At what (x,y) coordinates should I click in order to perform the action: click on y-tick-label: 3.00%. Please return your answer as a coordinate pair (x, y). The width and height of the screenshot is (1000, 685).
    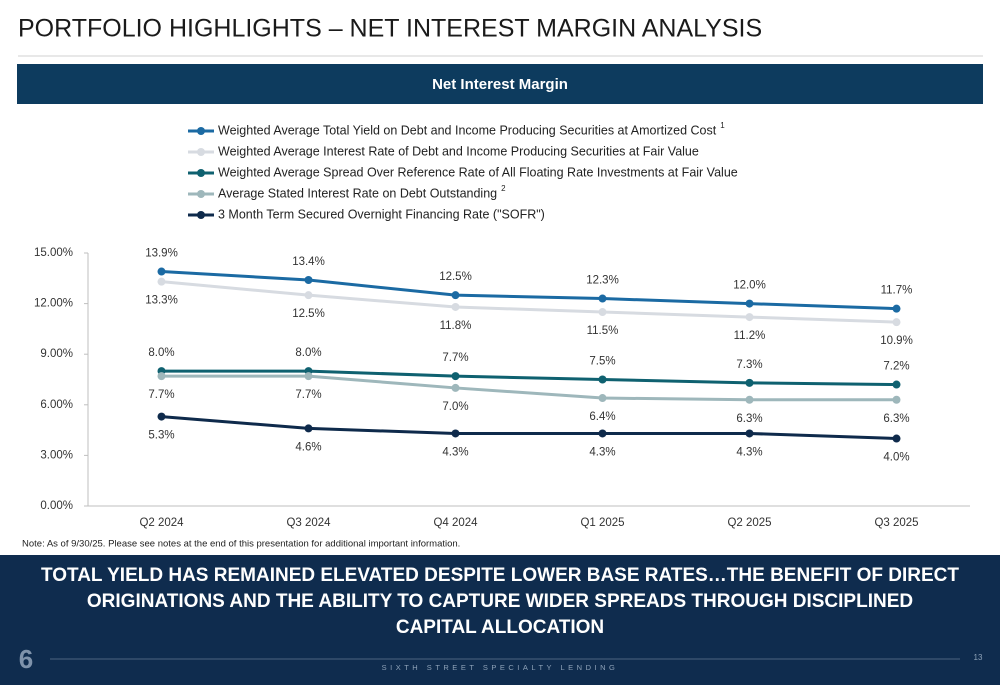
    Looking at the image, I should click on (56, 455).